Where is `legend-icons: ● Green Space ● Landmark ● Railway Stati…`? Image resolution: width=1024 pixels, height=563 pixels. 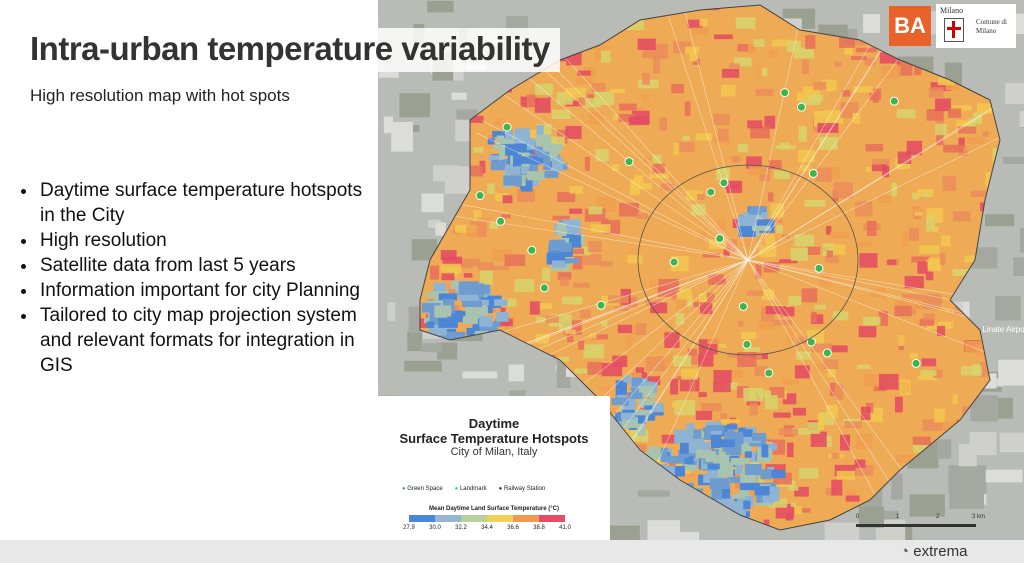 legend-icons: ● Green Space ● Landmark ● Railway Stati… is located at coordinates (473, 489).